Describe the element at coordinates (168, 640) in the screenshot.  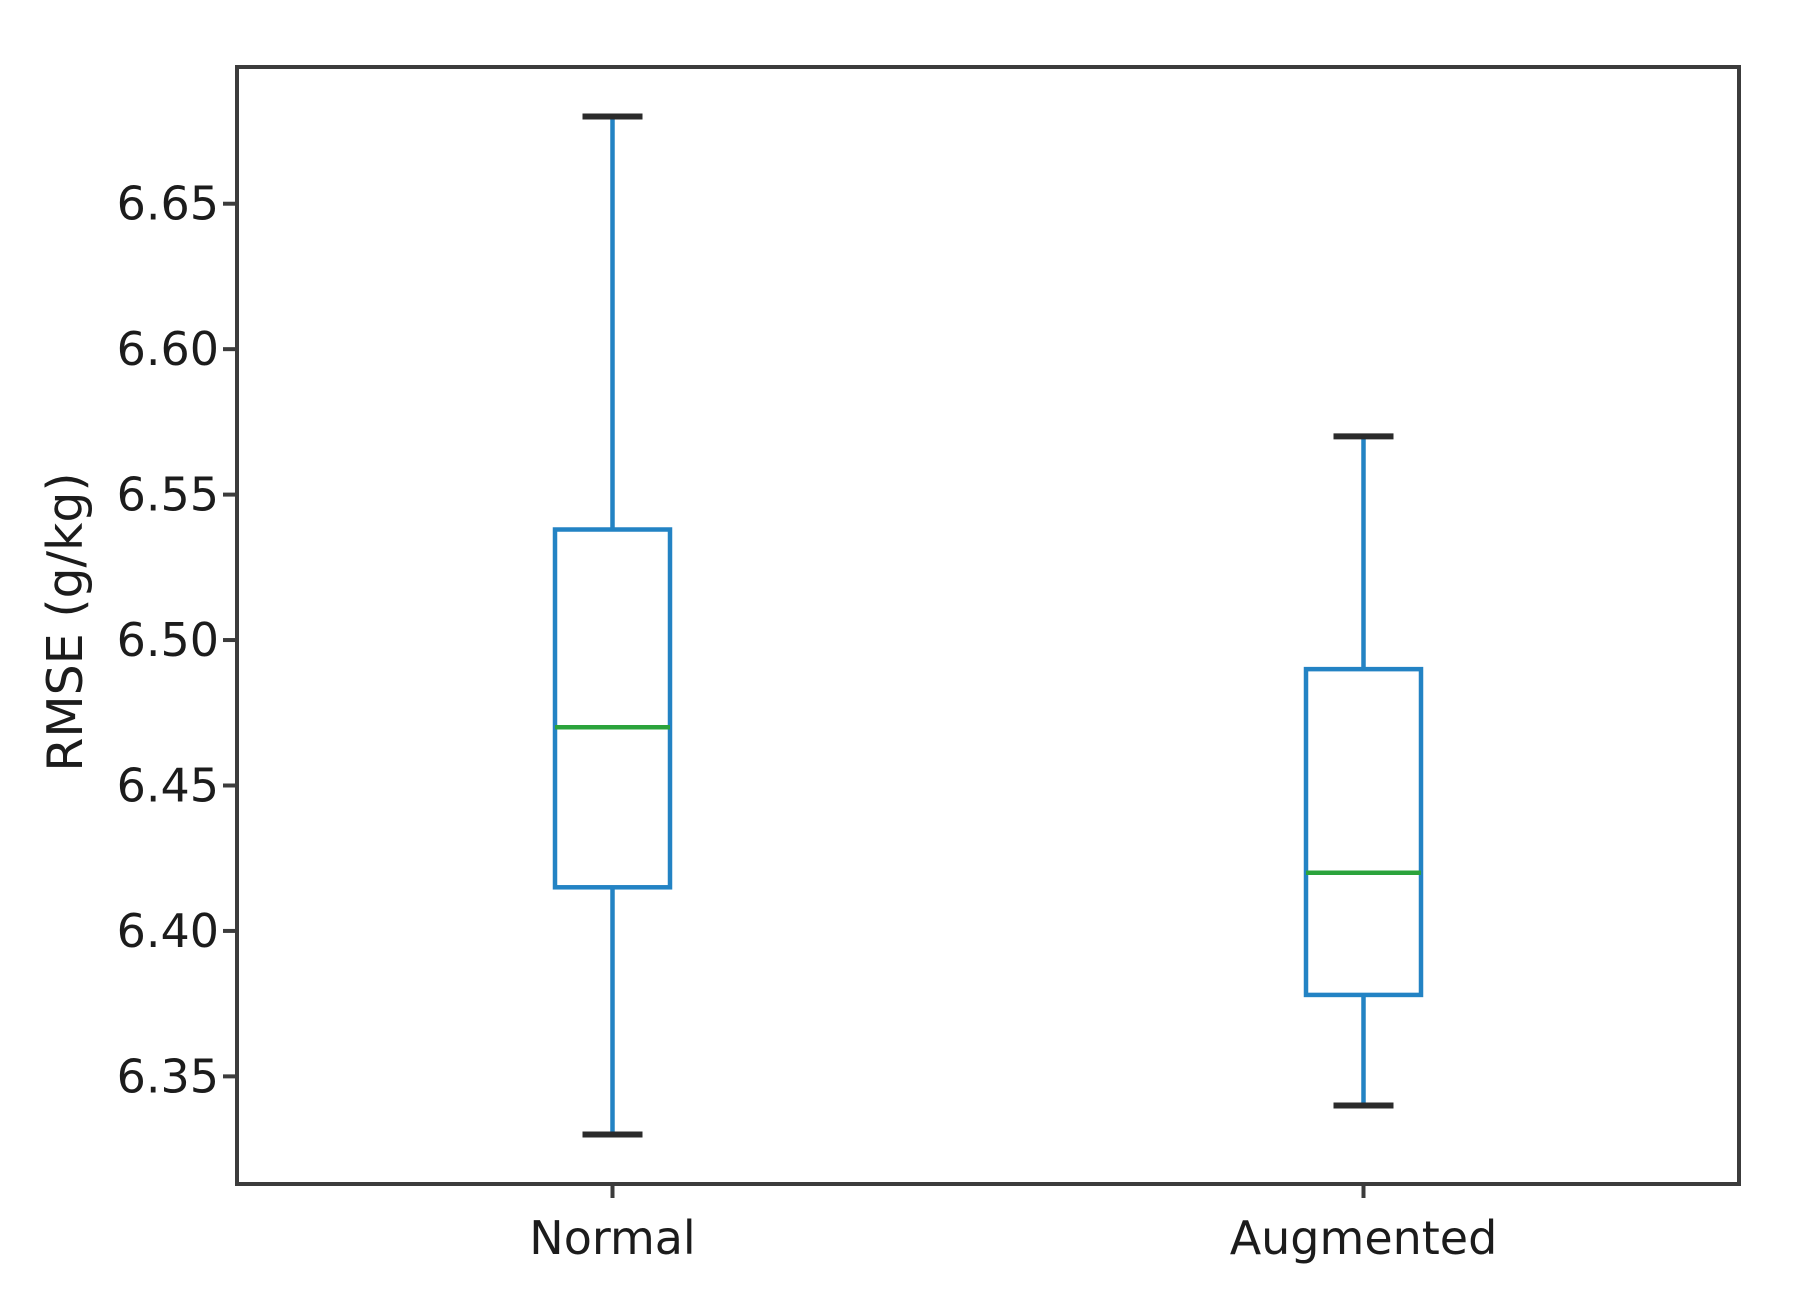
I see `y-tick-label: 6.50` at that location.